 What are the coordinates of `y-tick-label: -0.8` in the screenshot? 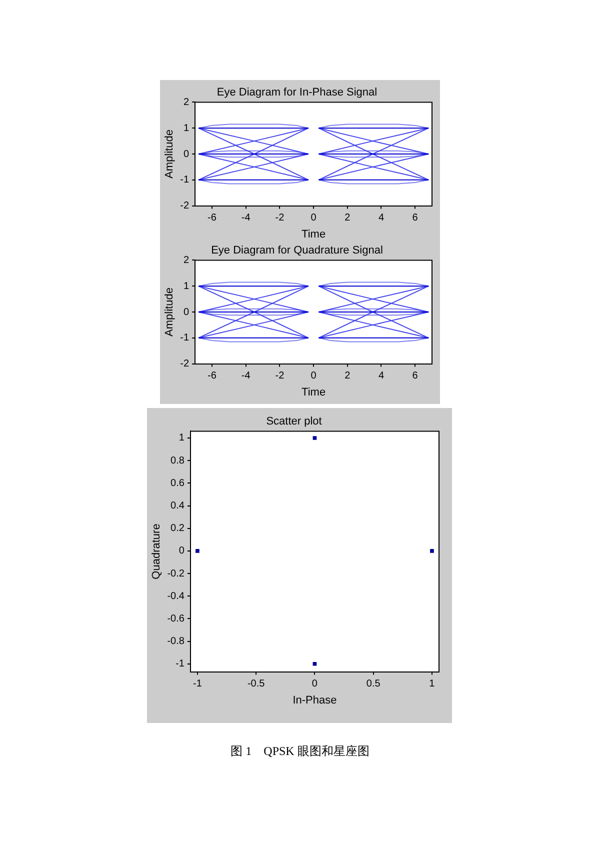 It's located at (176, 642).